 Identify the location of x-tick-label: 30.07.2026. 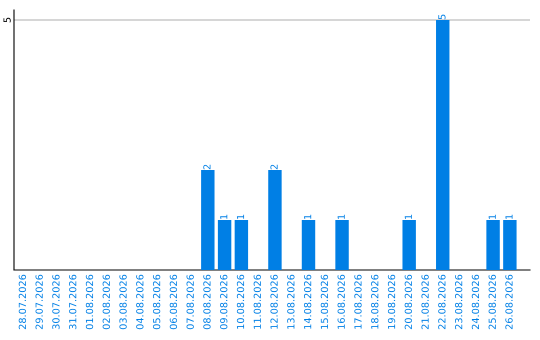
(56, 302).